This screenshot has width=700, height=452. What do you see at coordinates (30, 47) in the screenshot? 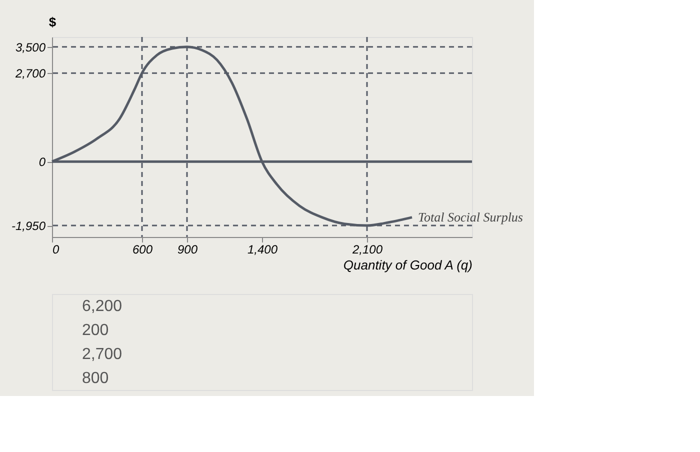
I see `y-tick-label: 3,500` at bounding box center [30, 47].